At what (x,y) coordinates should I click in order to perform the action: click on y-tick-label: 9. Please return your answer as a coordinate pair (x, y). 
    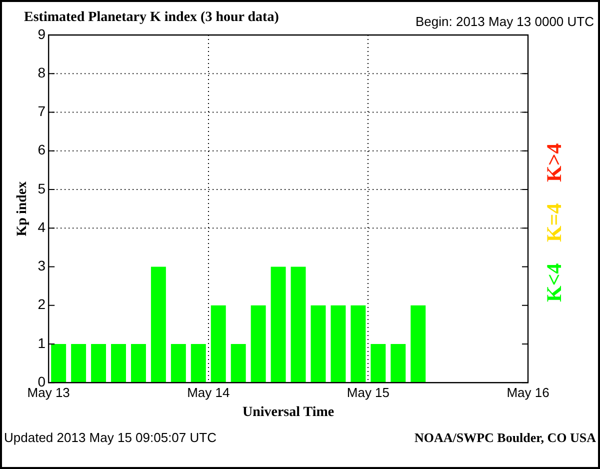
    Looking at the image, I should click on (42, 34).